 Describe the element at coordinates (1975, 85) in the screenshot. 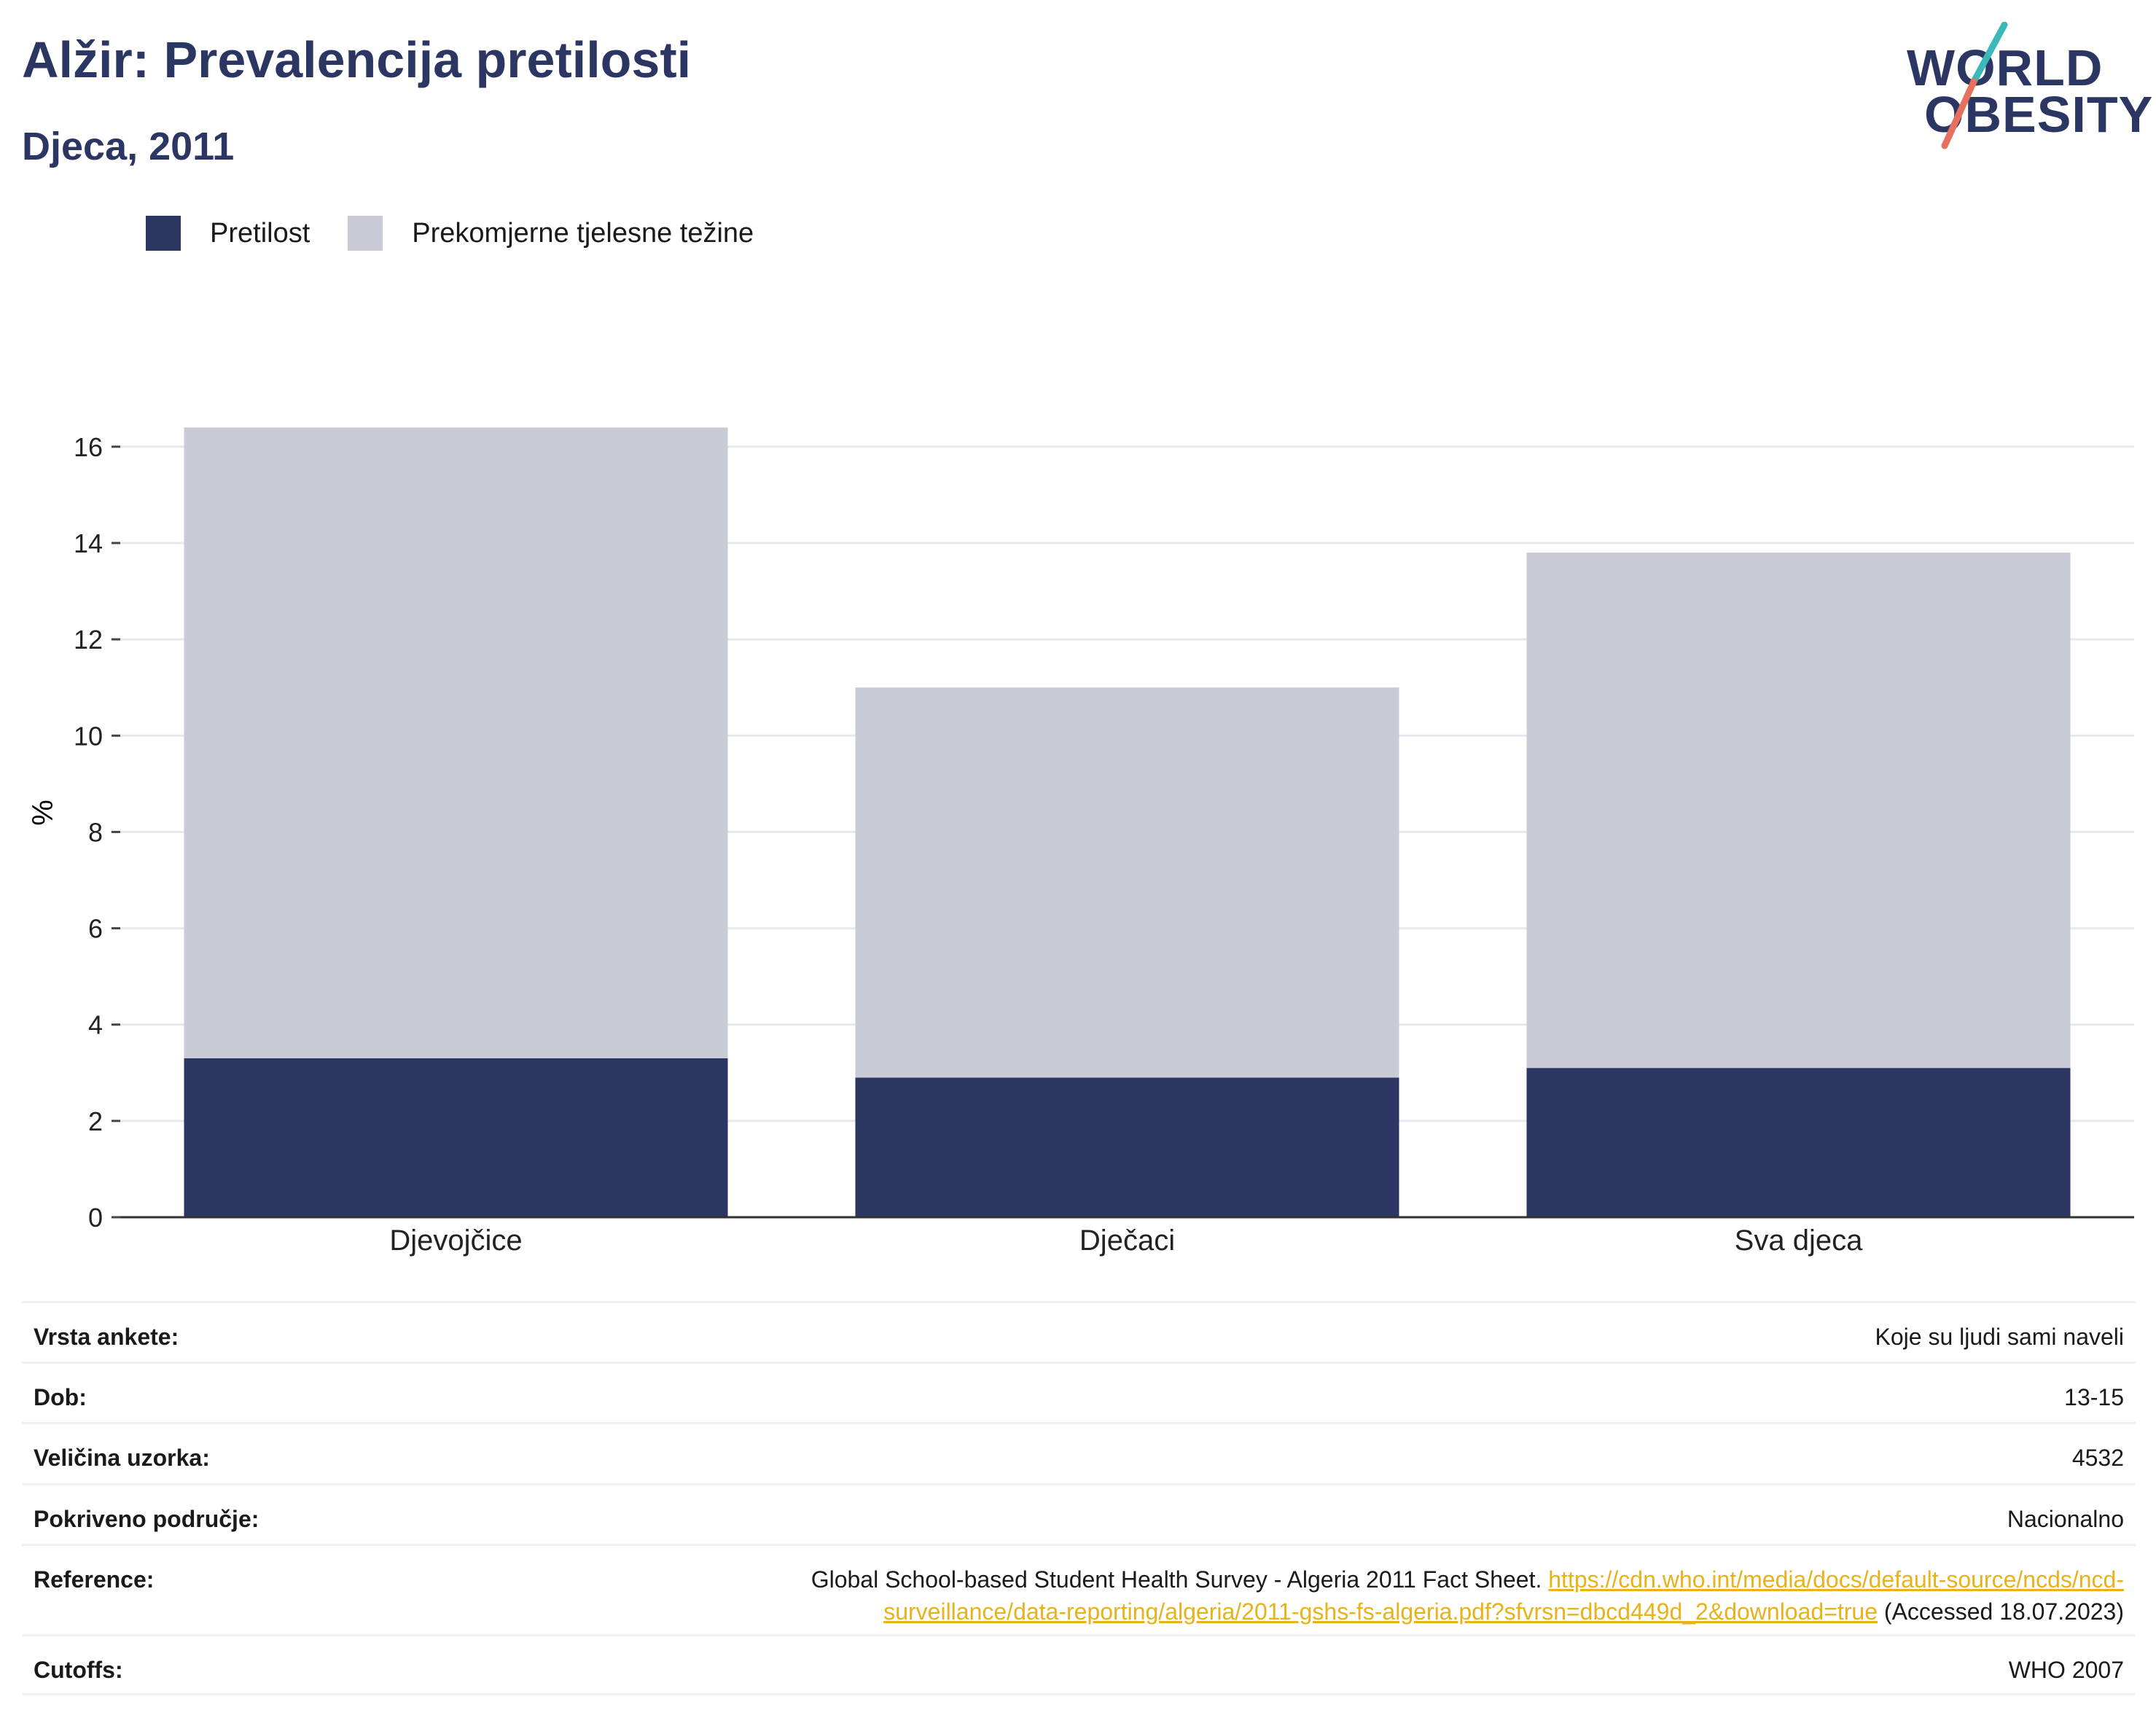

I see `logo-slash-icon` at that location.